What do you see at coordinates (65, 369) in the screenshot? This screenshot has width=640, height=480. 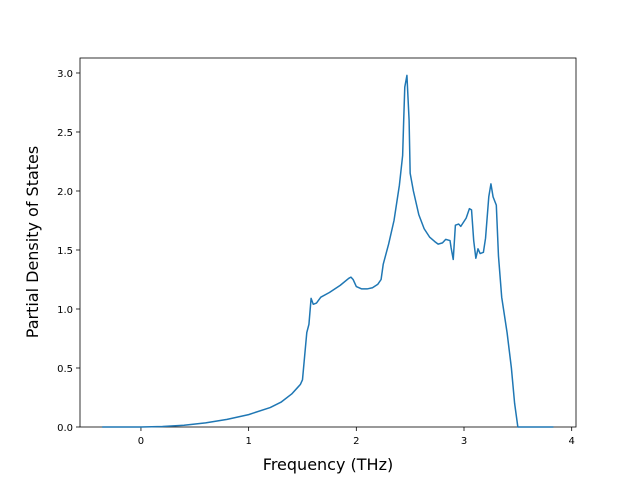 I see `y-tick-label: 0.5` at bounding box center [65, 369].